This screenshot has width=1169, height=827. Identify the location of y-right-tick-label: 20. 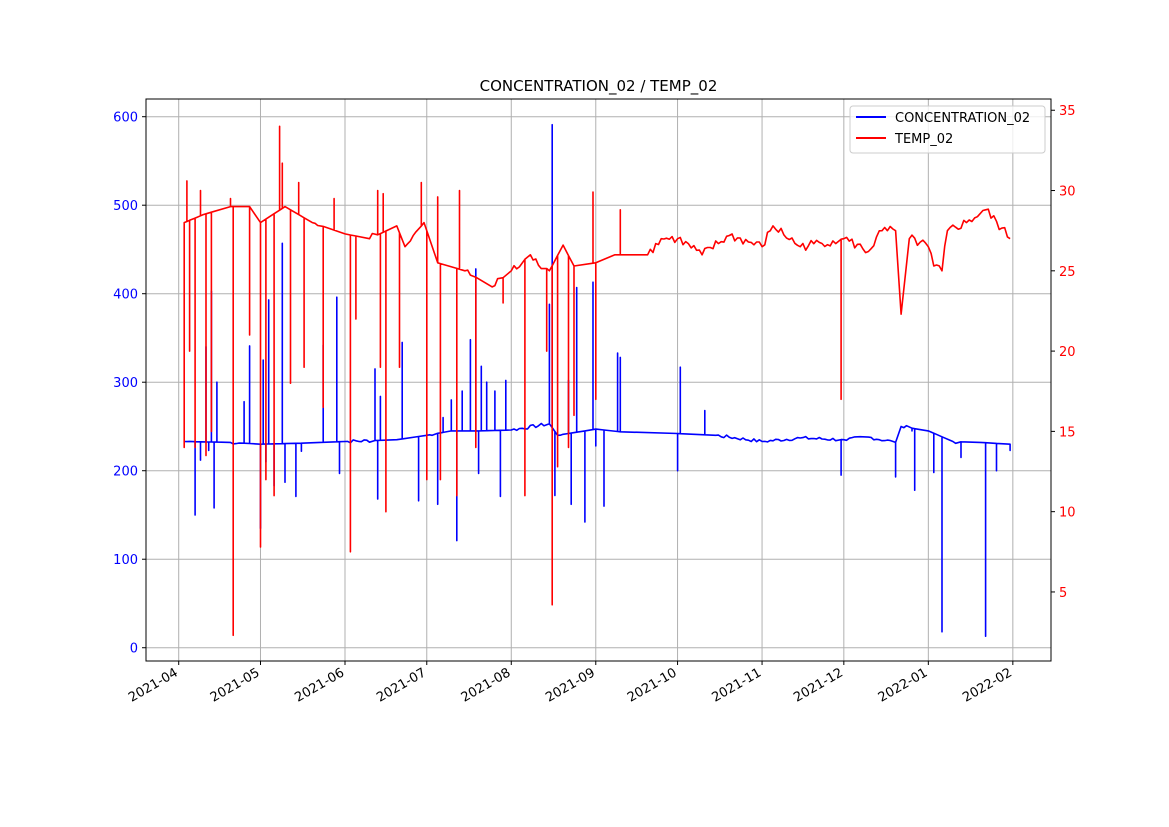
(1067, 352).